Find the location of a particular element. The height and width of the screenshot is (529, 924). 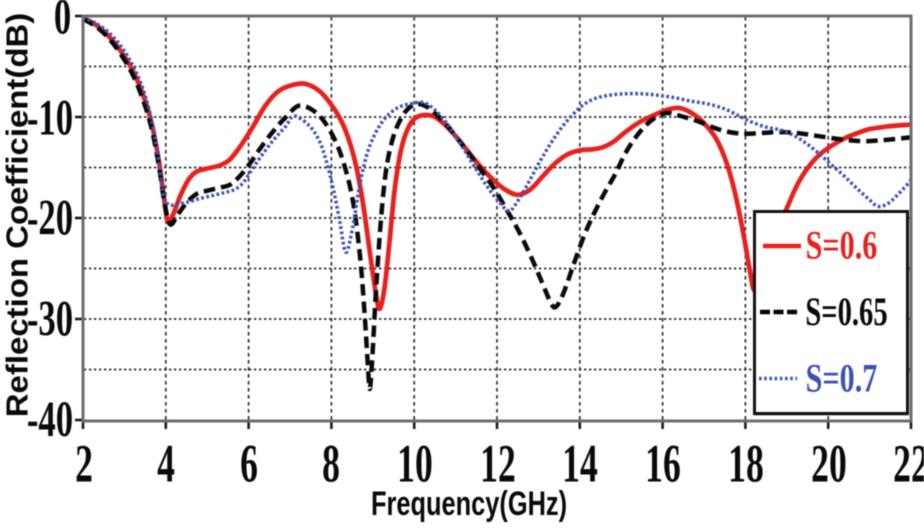

svg-text: 12 is located at coordinates (498, 463).